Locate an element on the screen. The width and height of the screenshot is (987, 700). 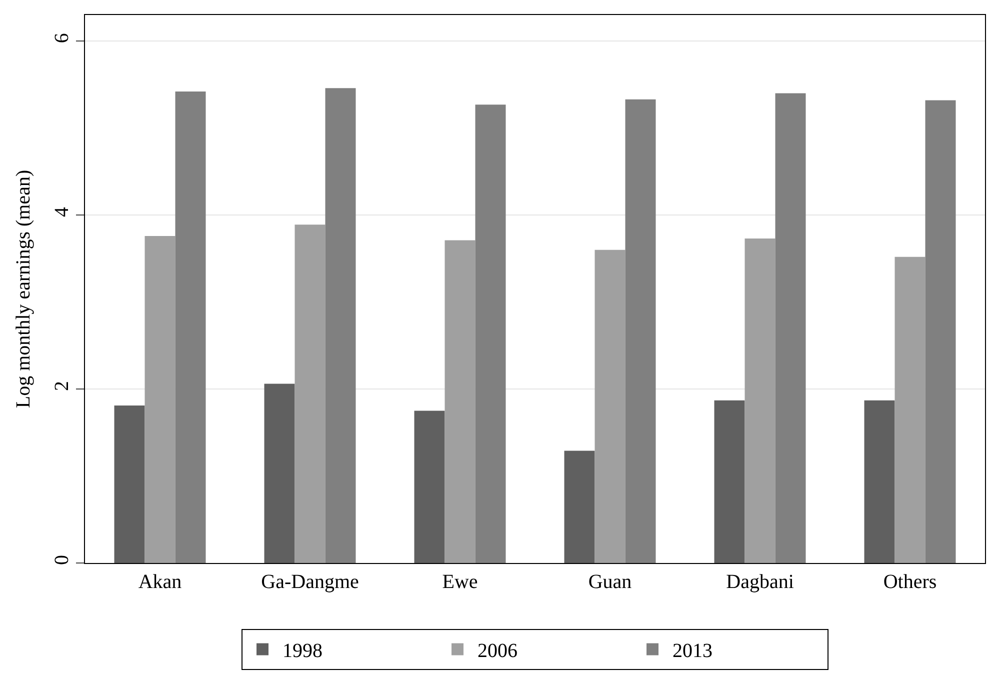
y-axis-title: Log monthly earnings (mean) is located at coordinates (23, 289).